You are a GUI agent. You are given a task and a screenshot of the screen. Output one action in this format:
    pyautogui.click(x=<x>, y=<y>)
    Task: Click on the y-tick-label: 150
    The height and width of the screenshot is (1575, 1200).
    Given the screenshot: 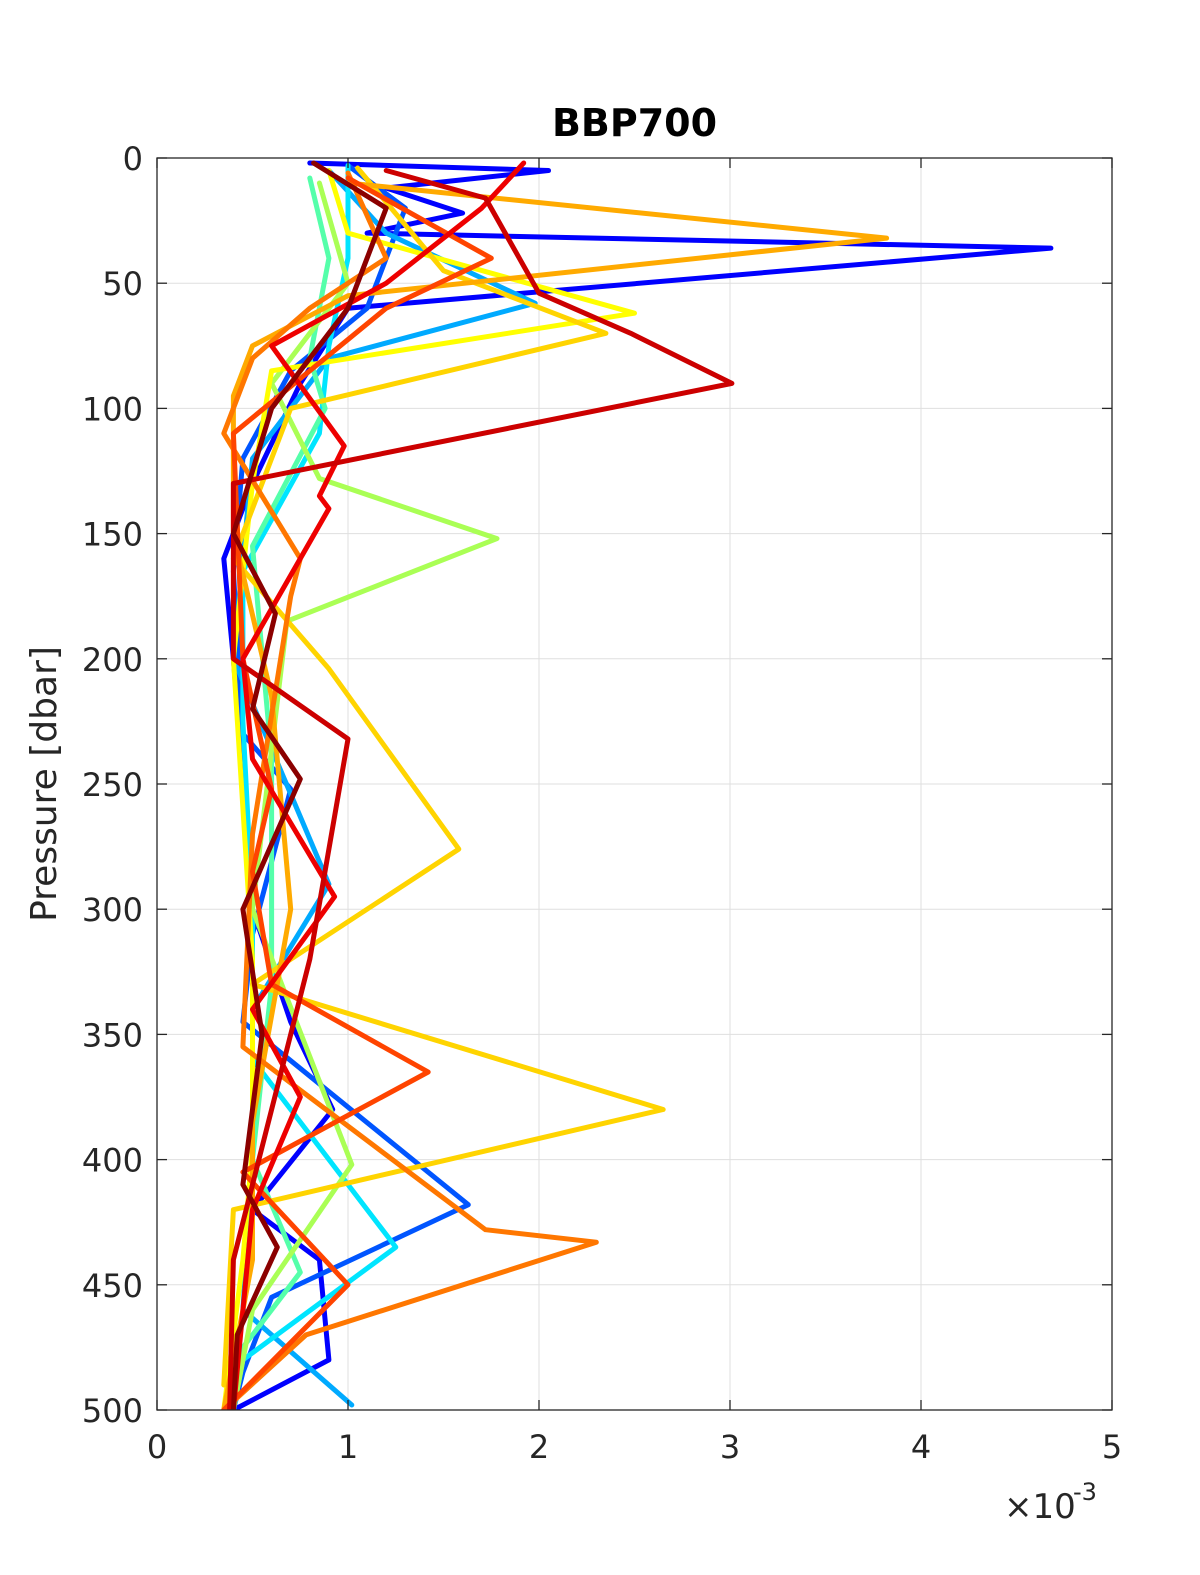 What is the action you would take?
    pyautogui.click(x=112, y=535)
    